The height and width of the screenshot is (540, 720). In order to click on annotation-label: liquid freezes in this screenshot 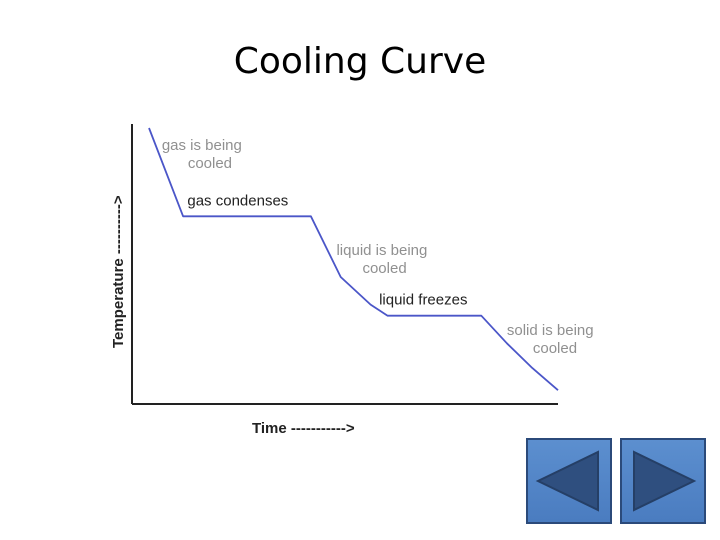, I will do `click(423, 300)`.